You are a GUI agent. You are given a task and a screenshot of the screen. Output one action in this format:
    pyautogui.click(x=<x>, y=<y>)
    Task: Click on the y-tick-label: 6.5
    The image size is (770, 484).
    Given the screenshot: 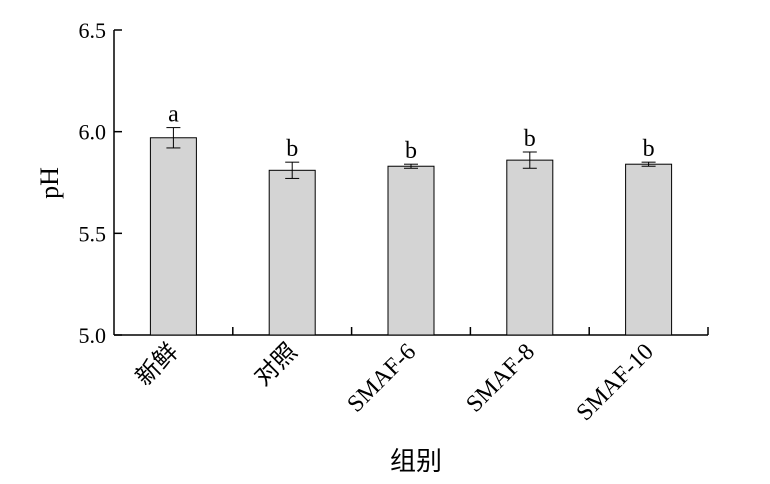 What is the action you would take?
    pyautogui.click(x=93, y=30)
    